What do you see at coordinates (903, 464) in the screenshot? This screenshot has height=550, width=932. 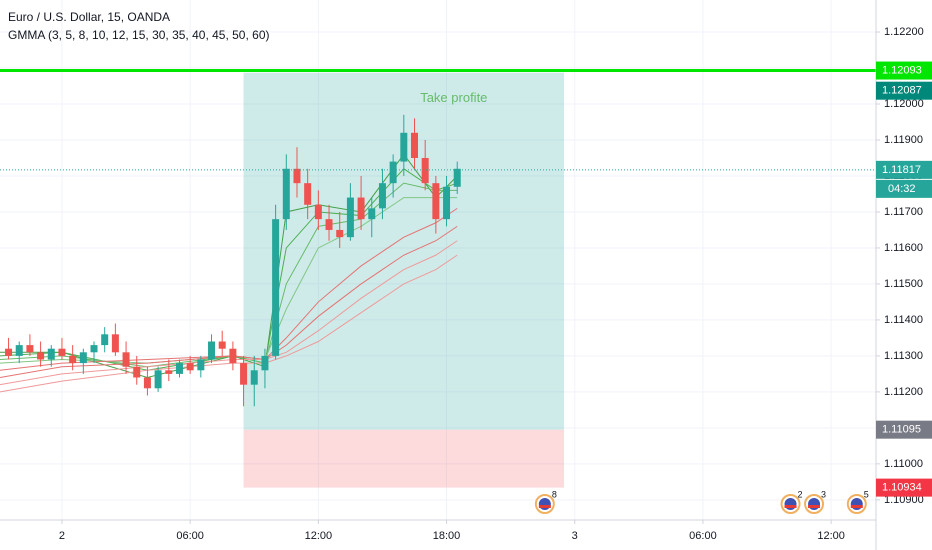 I see `y-tick-label: 1.11000` at bounding box center [903, 464].